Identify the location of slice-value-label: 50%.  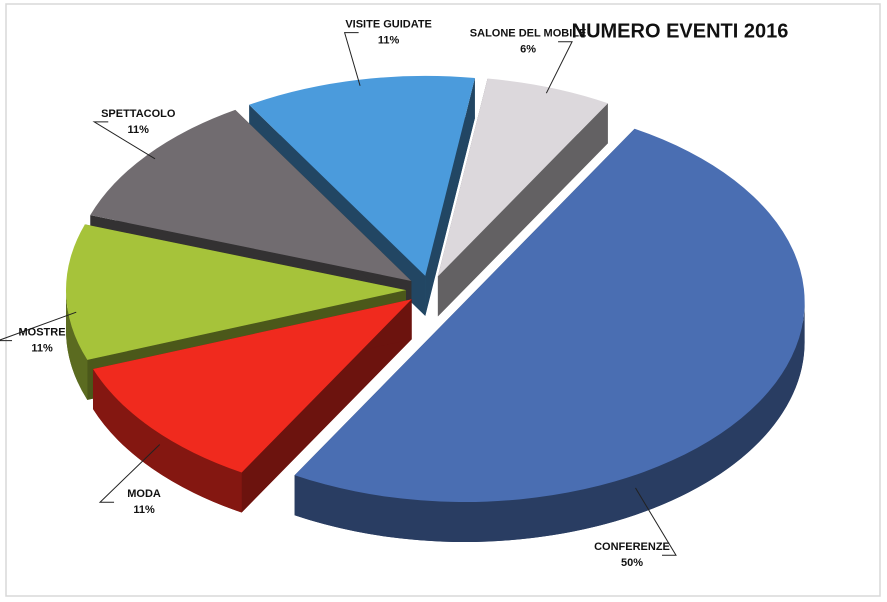
(632, 563).